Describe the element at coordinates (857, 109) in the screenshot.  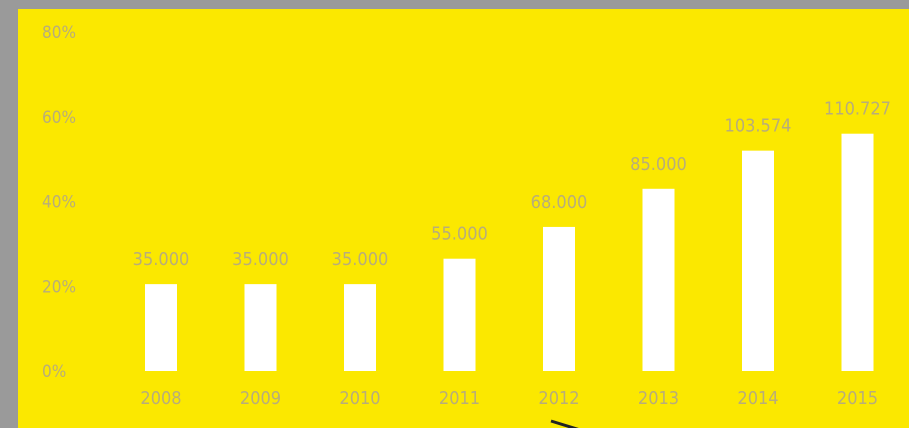
I see `data-label-2015: 110.727` at that location.